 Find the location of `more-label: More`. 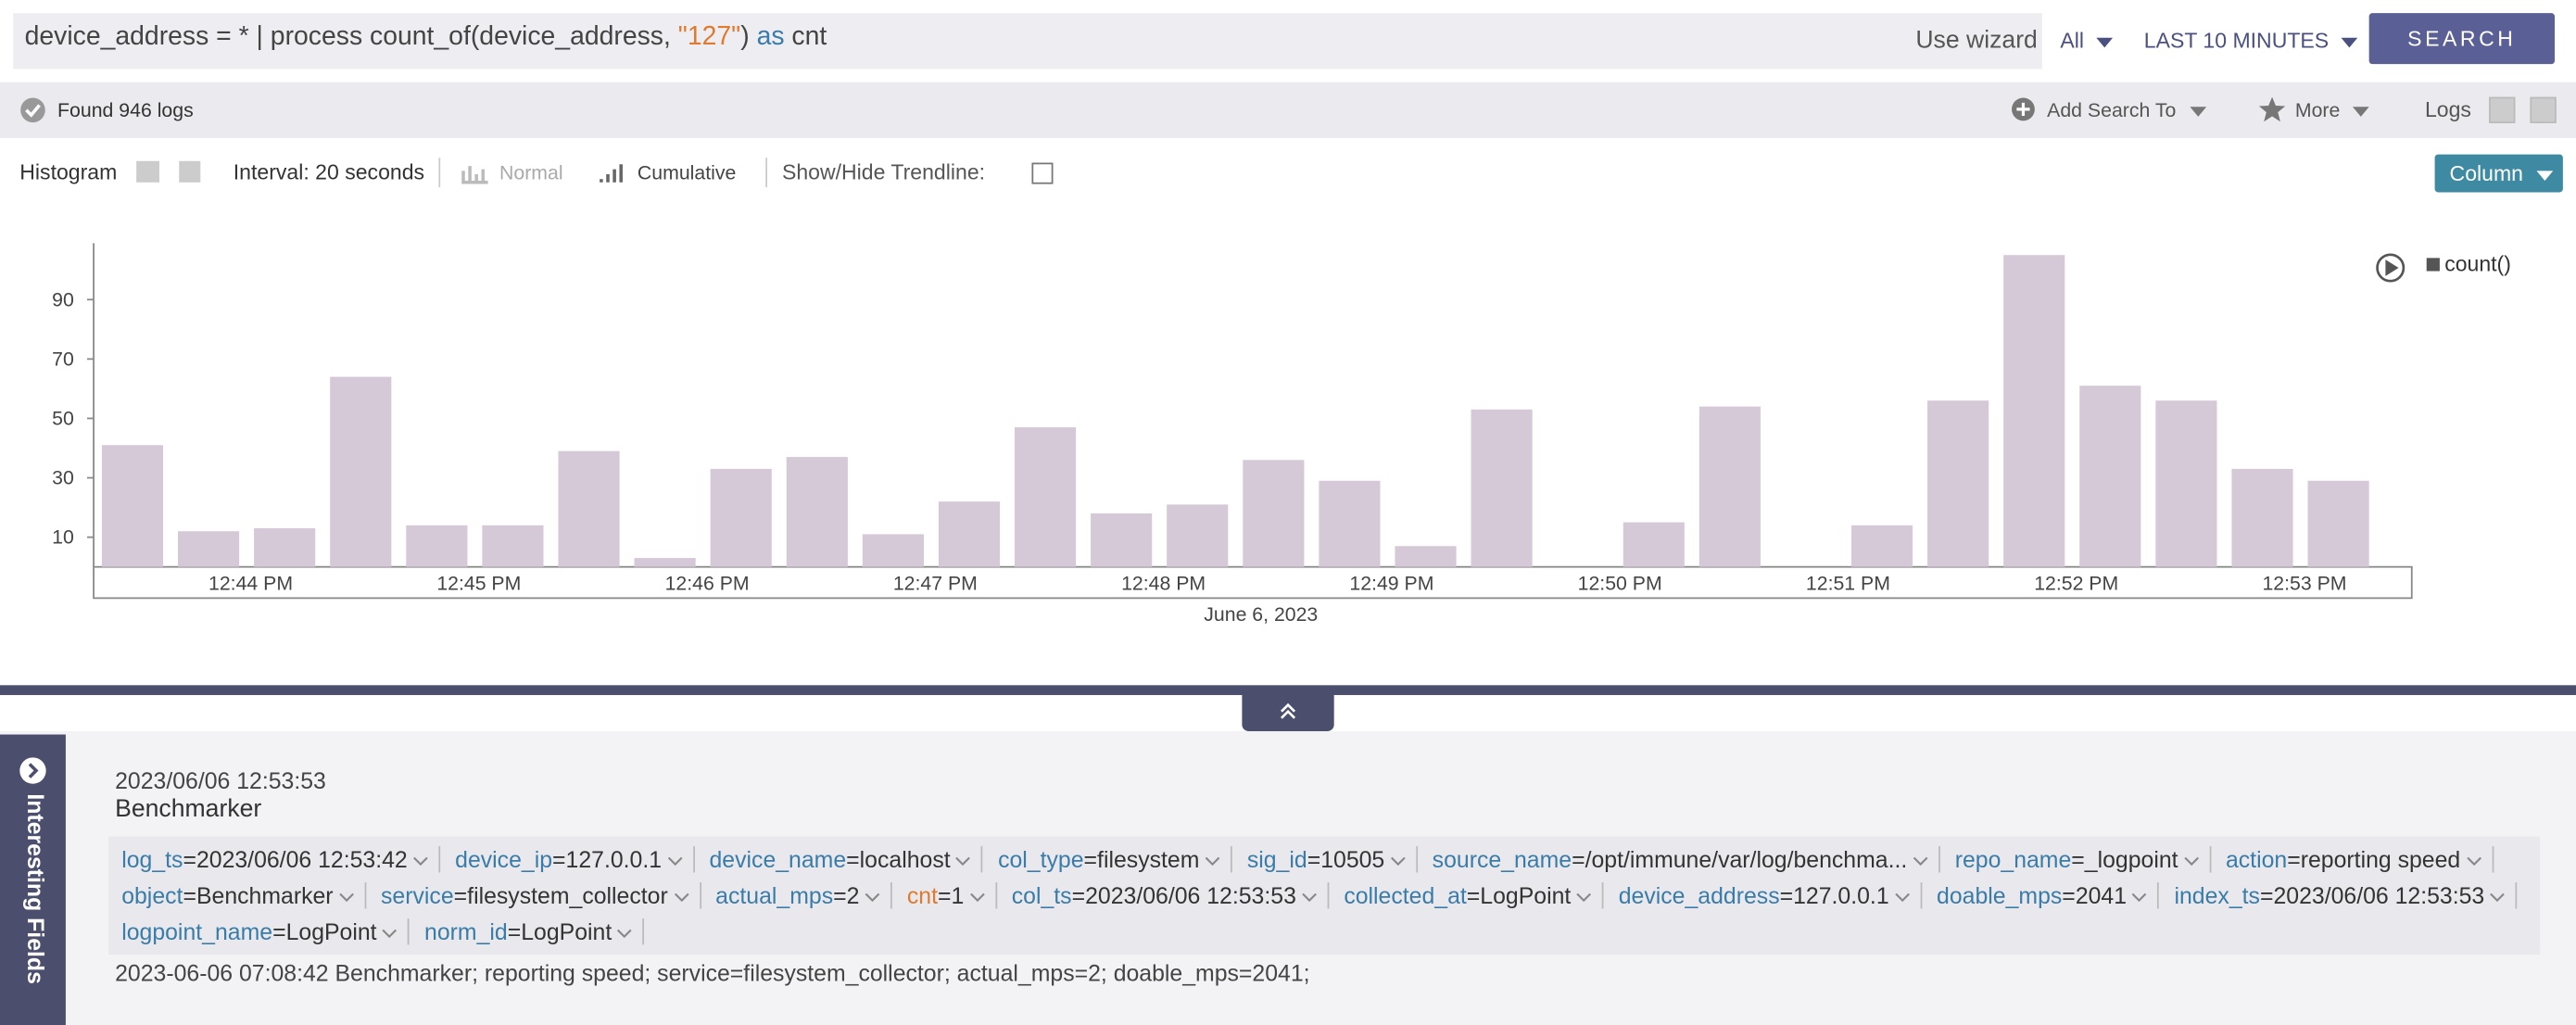

more-label: More is located at coordinates (2318, 110).